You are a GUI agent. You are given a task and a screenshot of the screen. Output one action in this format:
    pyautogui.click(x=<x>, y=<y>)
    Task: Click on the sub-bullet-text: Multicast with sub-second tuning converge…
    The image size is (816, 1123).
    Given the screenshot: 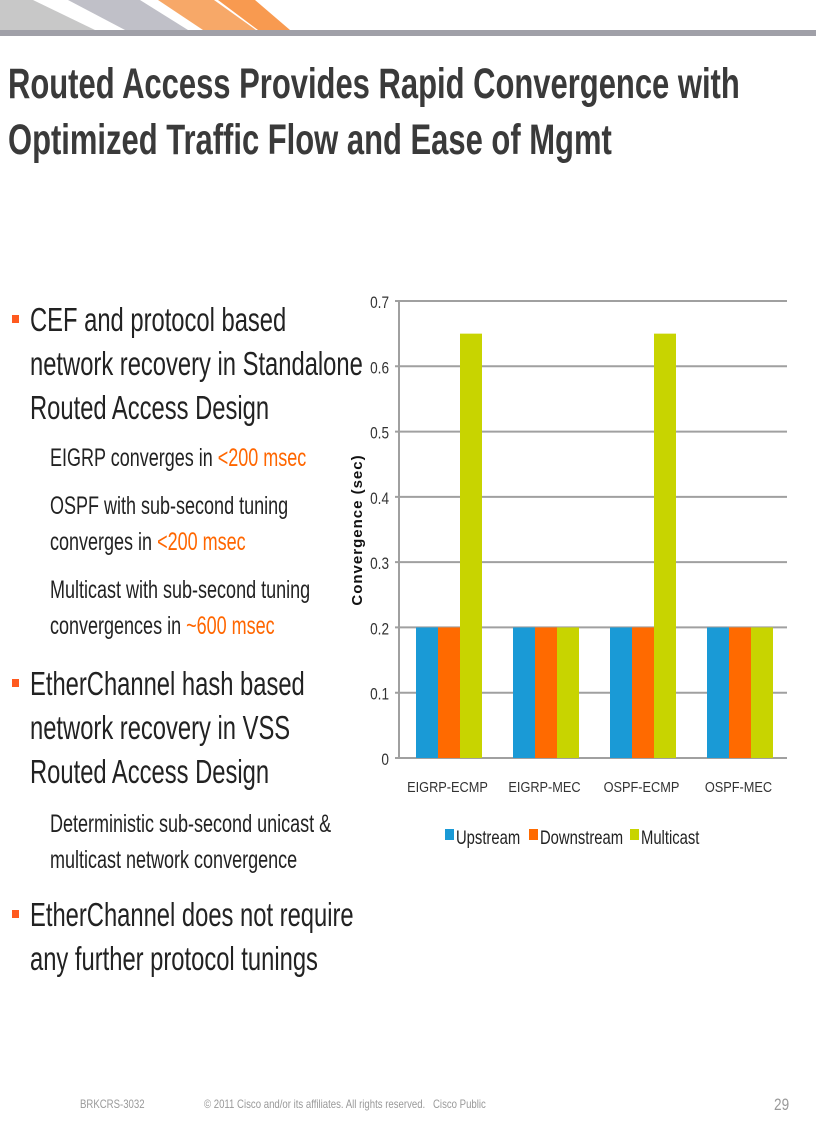 What is the action you would take?
    pyautogui.click(x=180, y=608)
    